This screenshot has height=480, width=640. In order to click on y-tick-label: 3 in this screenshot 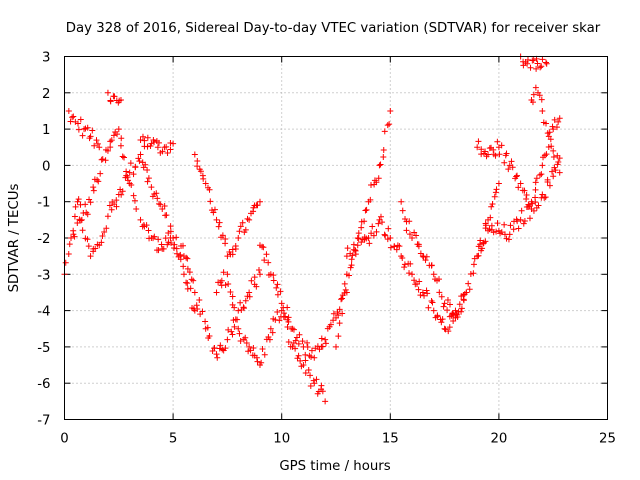, I will do `click(46, 58)`.